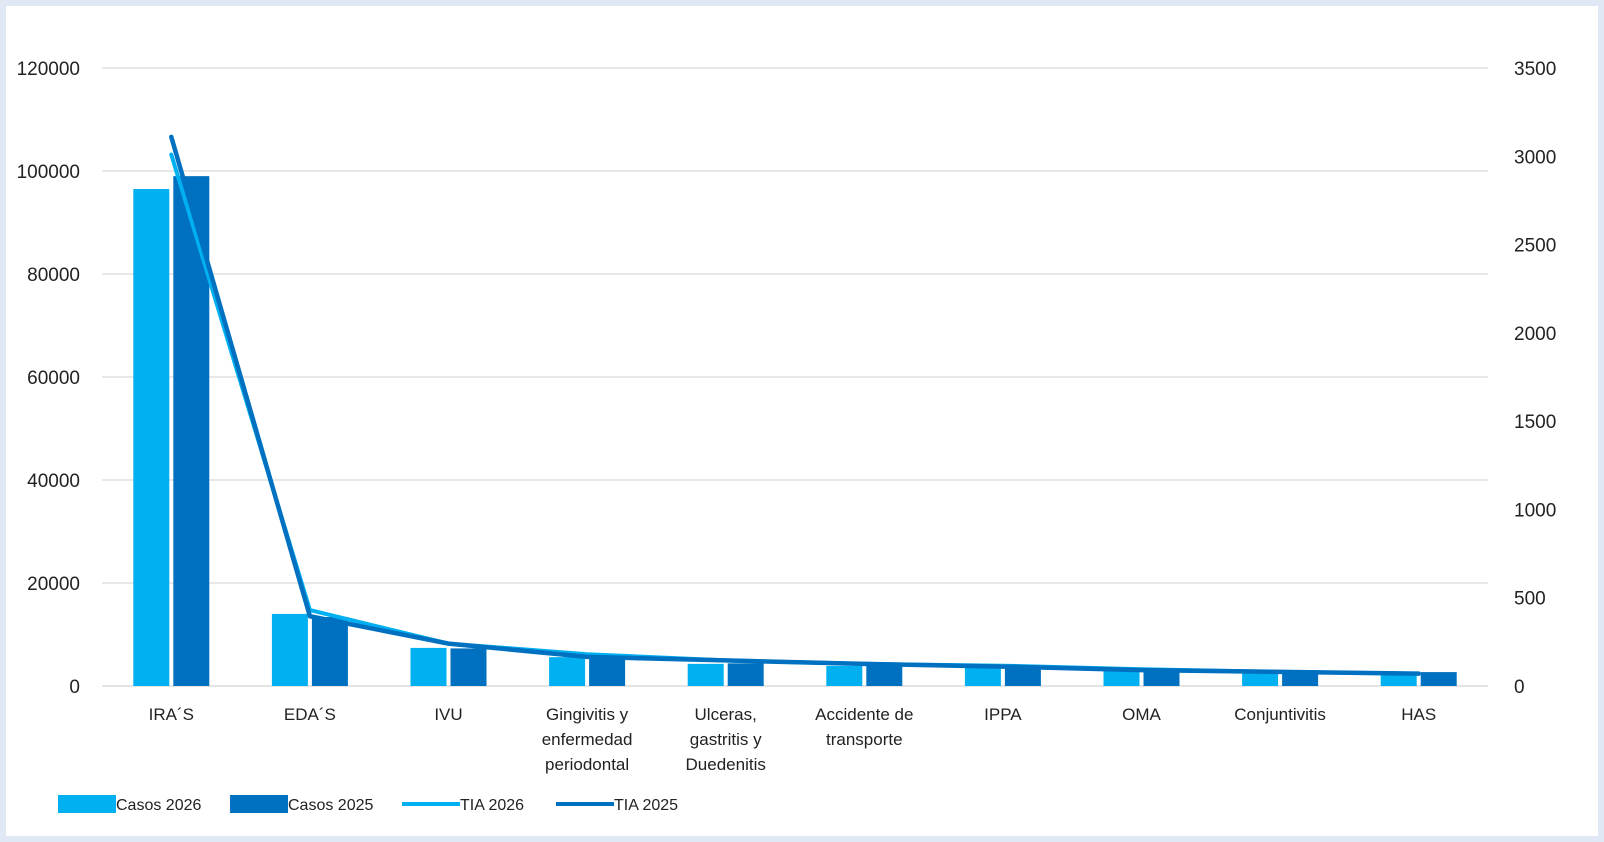 This screenshot has width=1604, height=842. I want to click on right-tick-label: 3000, so click(1535, 157).